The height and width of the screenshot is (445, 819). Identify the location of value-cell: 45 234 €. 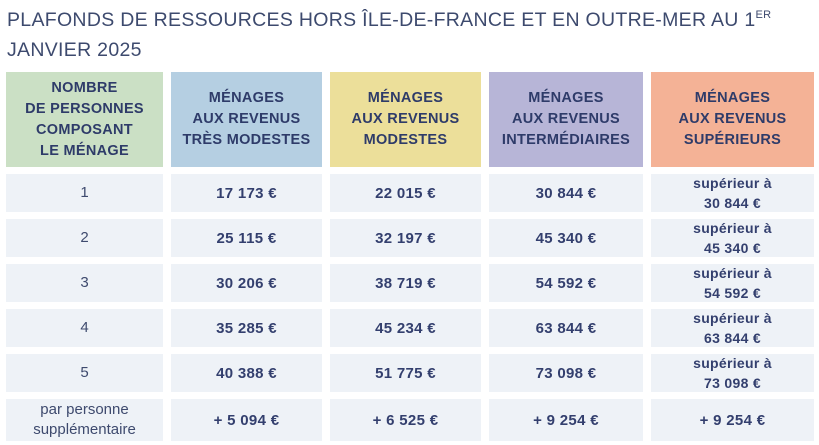
(405, 328).